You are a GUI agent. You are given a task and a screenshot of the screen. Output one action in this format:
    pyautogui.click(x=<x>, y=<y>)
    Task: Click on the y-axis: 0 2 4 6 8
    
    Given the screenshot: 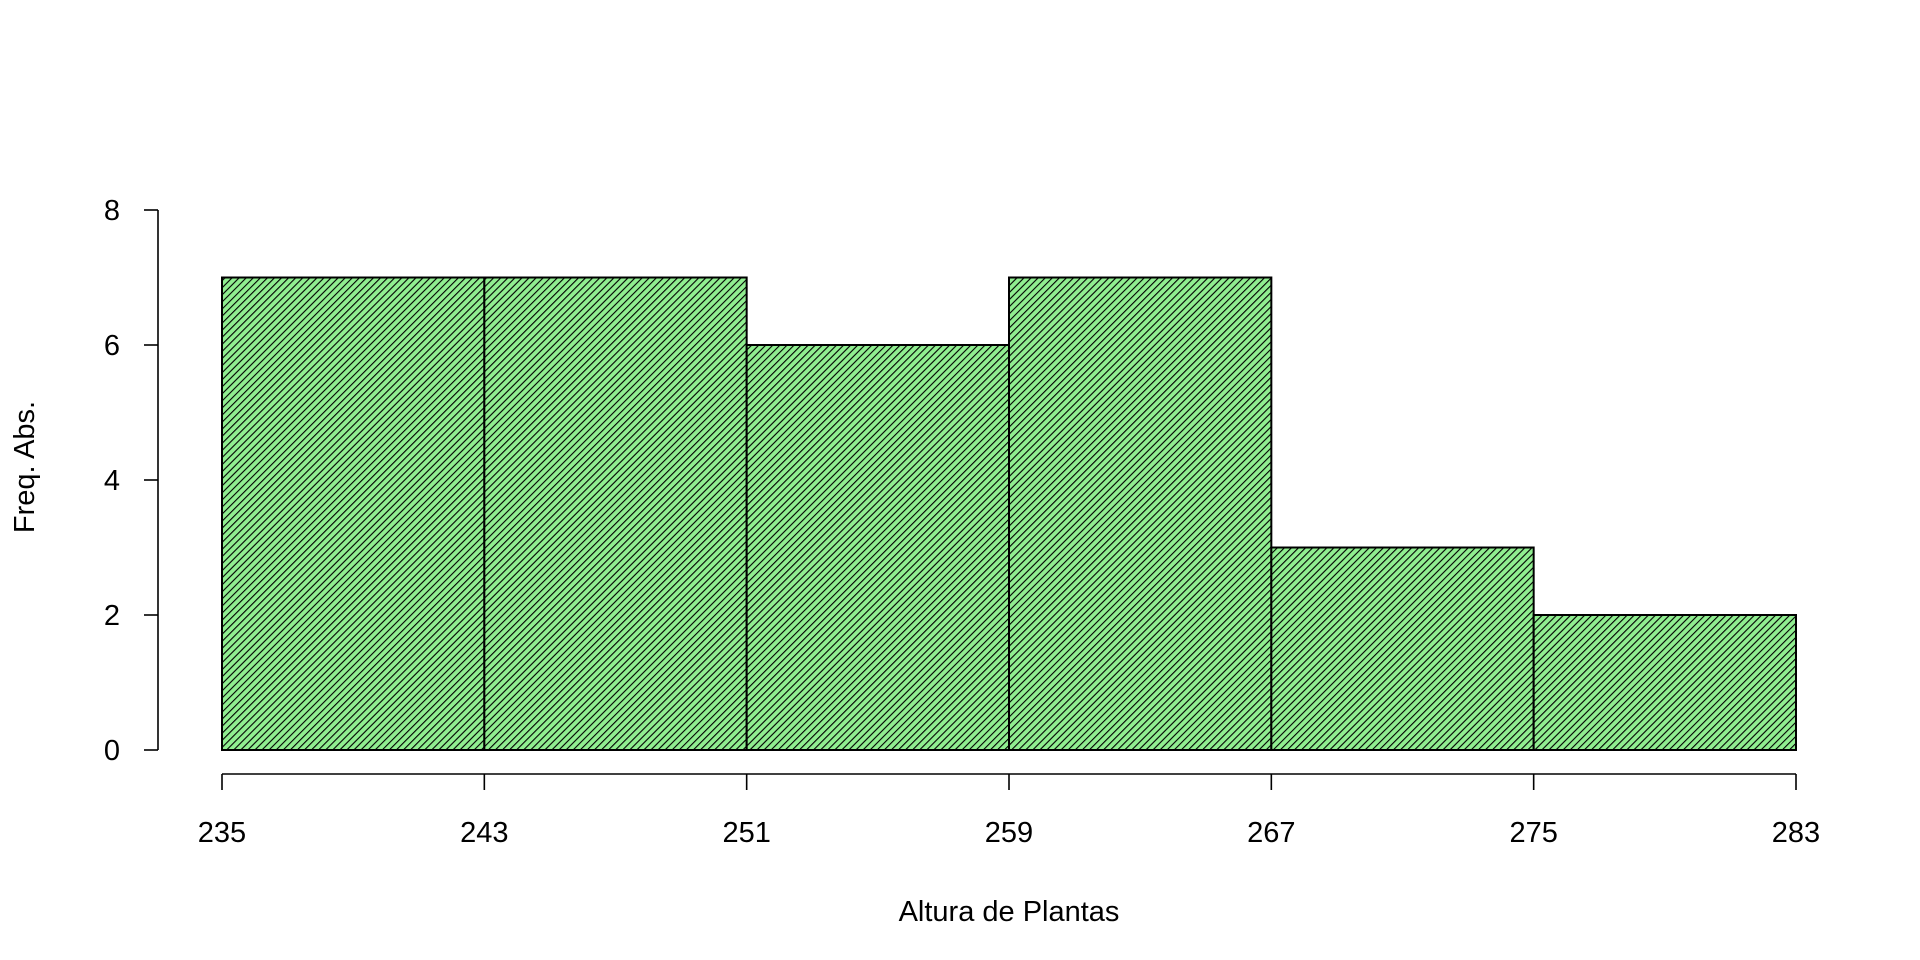 What is the action you would take?
    pyautogui.click(x=131, y=481)
    